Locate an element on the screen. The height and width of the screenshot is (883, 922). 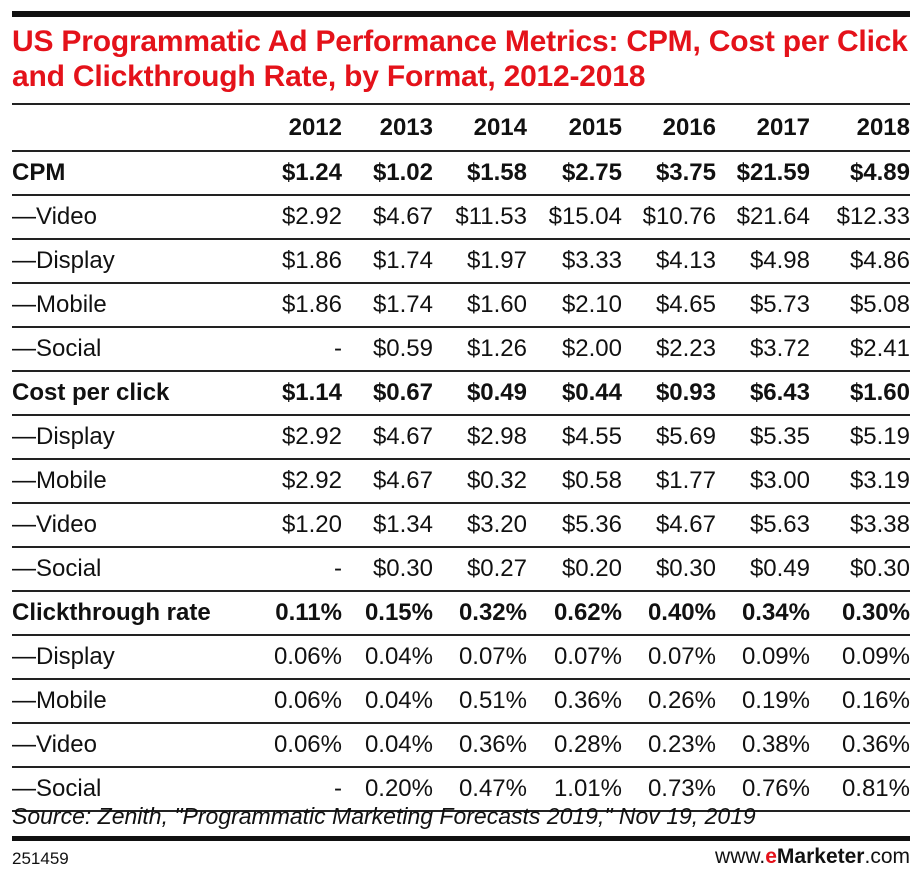
table-cell: $5.69 is located at coordinates (669, 437).